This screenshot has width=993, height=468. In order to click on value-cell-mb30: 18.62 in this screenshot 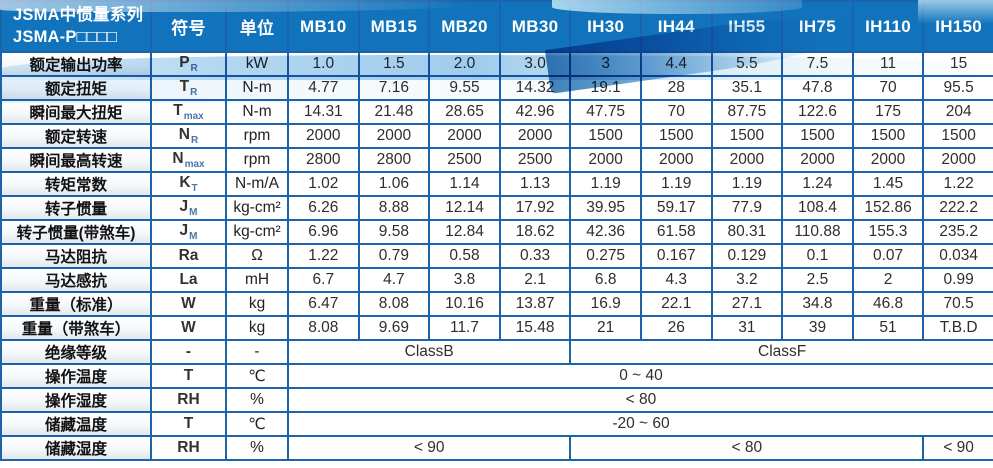, I will do `click(535, 232)`.